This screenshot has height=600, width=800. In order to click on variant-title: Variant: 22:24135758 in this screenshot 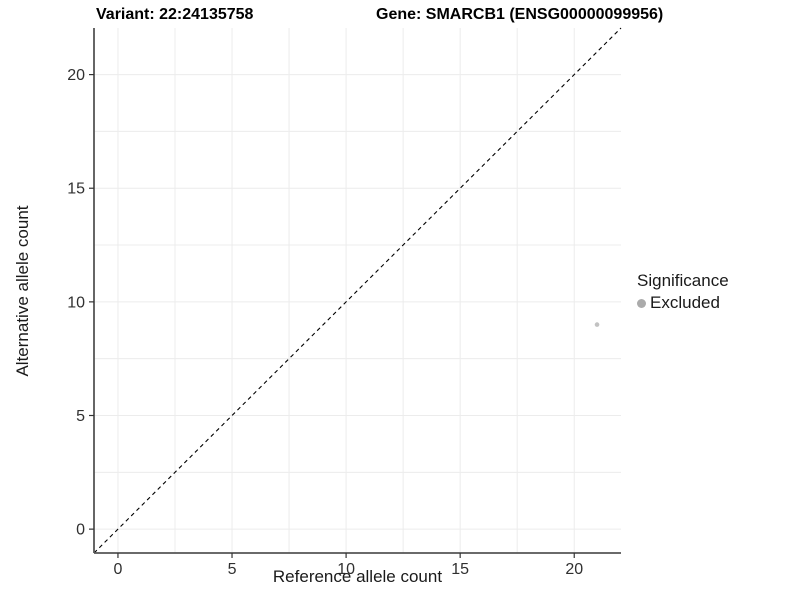, I will do `click(175, 14)`.